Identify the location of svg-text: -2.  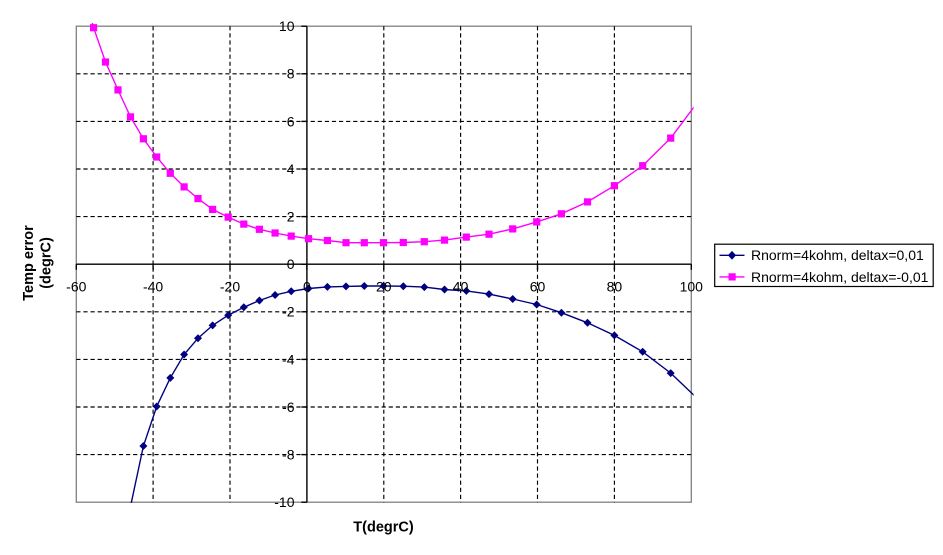
(288, 312).